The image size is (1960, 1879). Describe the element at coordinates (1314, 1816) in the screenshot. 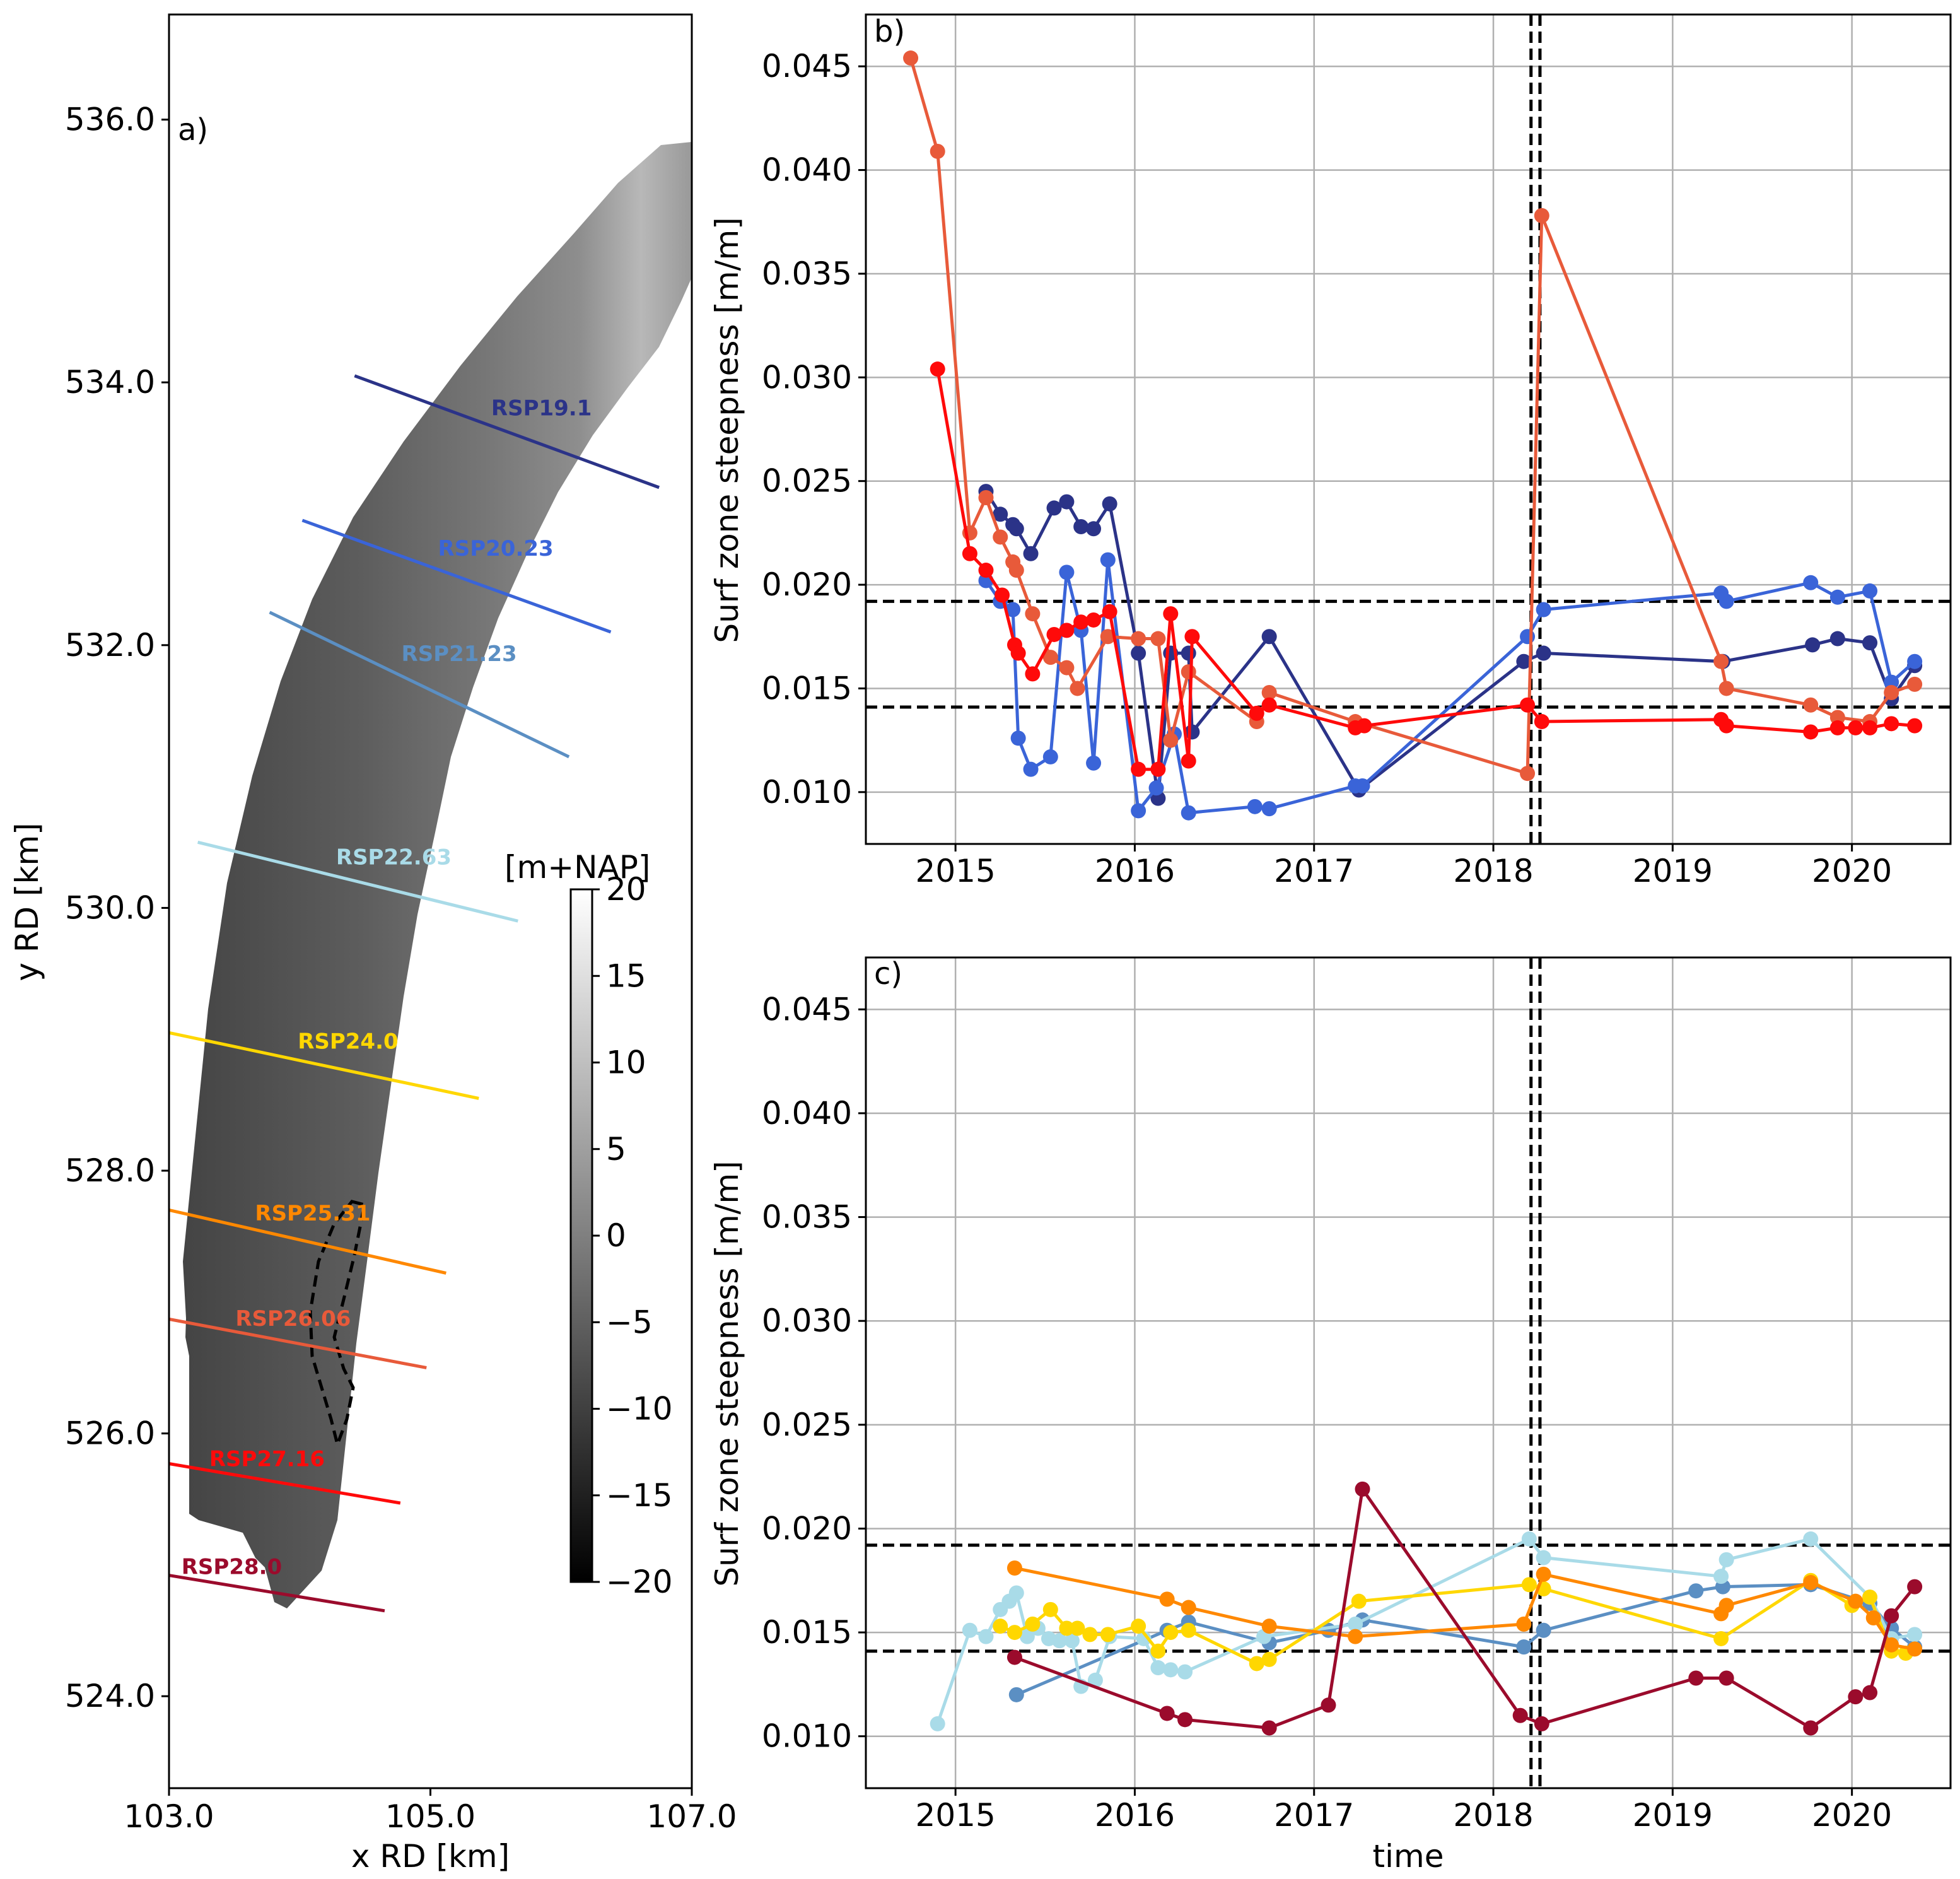

I see `x-tick-label: 2017` at that location.